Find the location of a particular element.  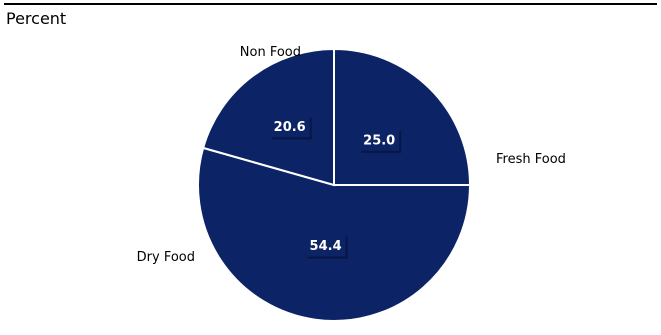

value-label-non-food: 20.6 is located at coordinates (290, 127).